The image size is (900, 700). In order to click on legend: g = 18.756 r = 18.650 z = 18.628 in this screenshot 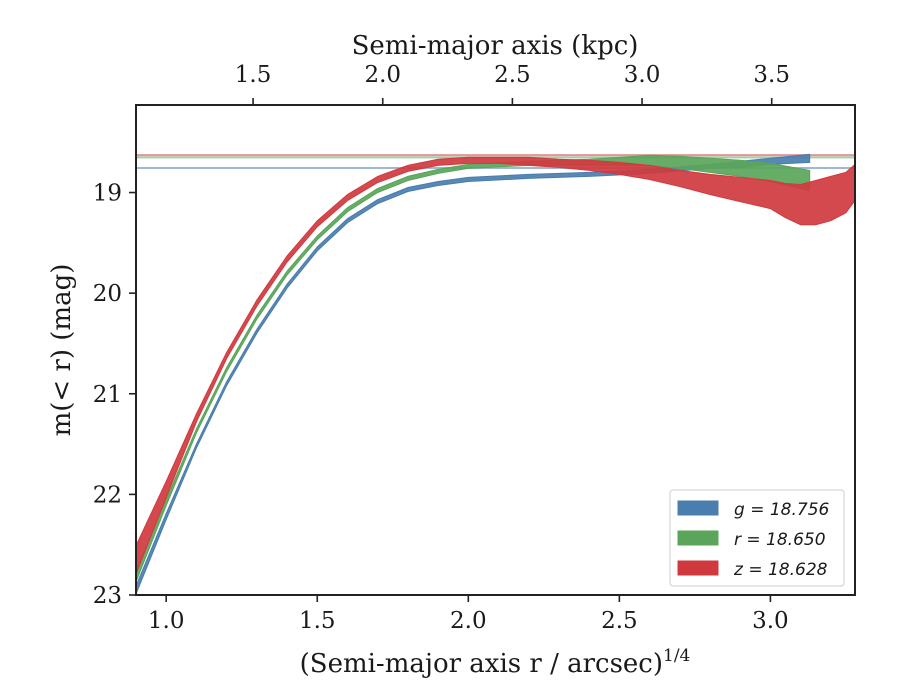, I will do `click(757, 538)`.